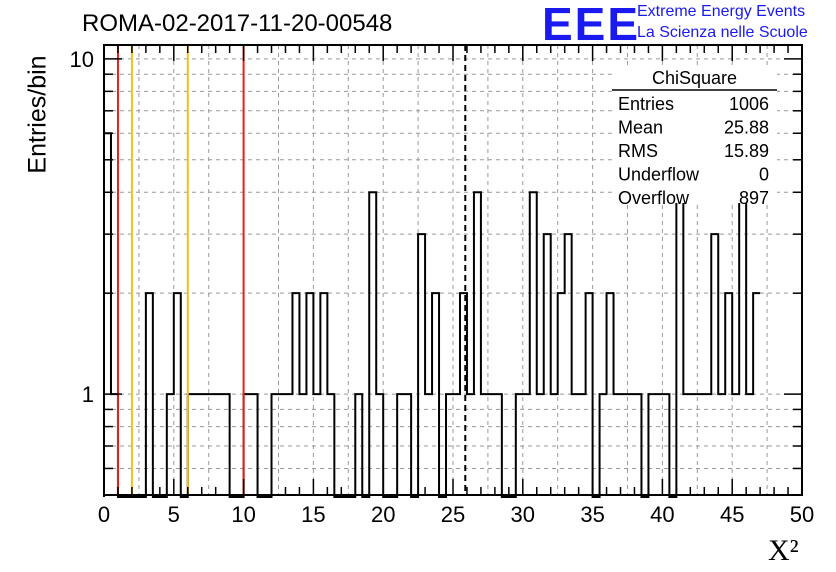 The image size is (836, 572). What do you see at coordinates (243, 514) in the screenshot?
I see `x-tick-label: 10` at bounding box center [243, 514].